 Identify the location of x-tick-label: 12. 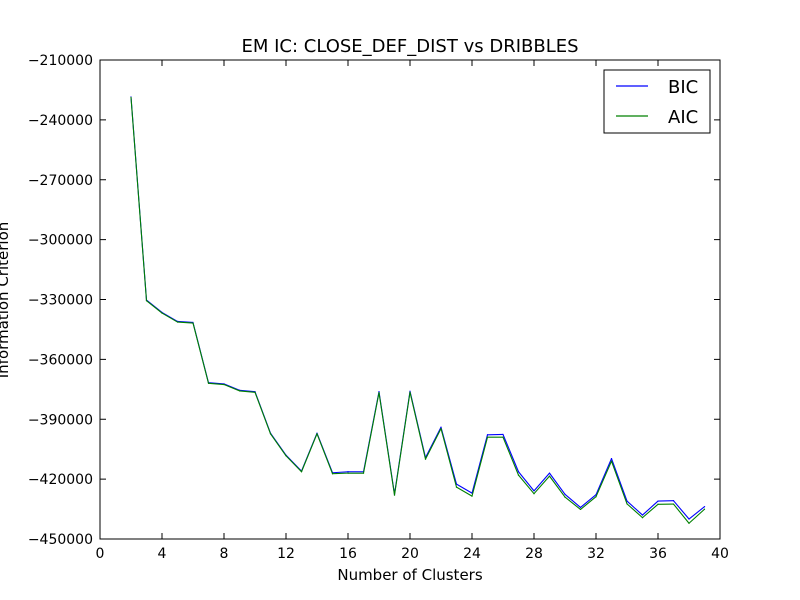
(286, 554).